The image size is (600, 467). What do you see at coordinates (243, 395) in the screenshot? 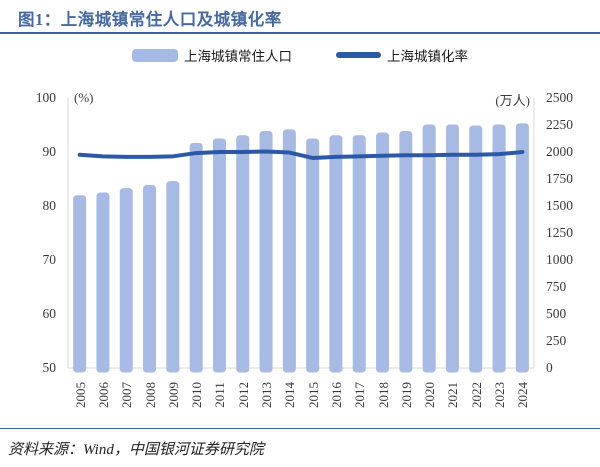
I see `x-label-2012: 2012` at bounding box center [243, 395].